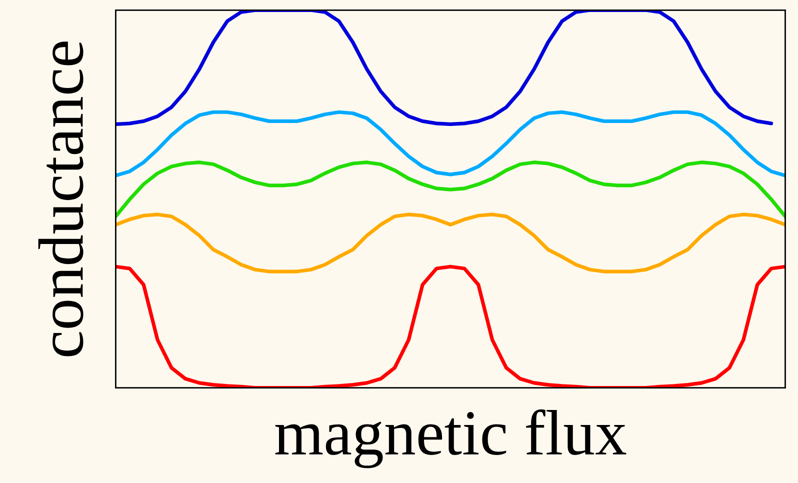 The height and width of the screenshot is (483, 798). What do you see at coordinates (61, 199) in the screenshot?
I see `y-axis-title: conductance` at bounding box center [61, 199].